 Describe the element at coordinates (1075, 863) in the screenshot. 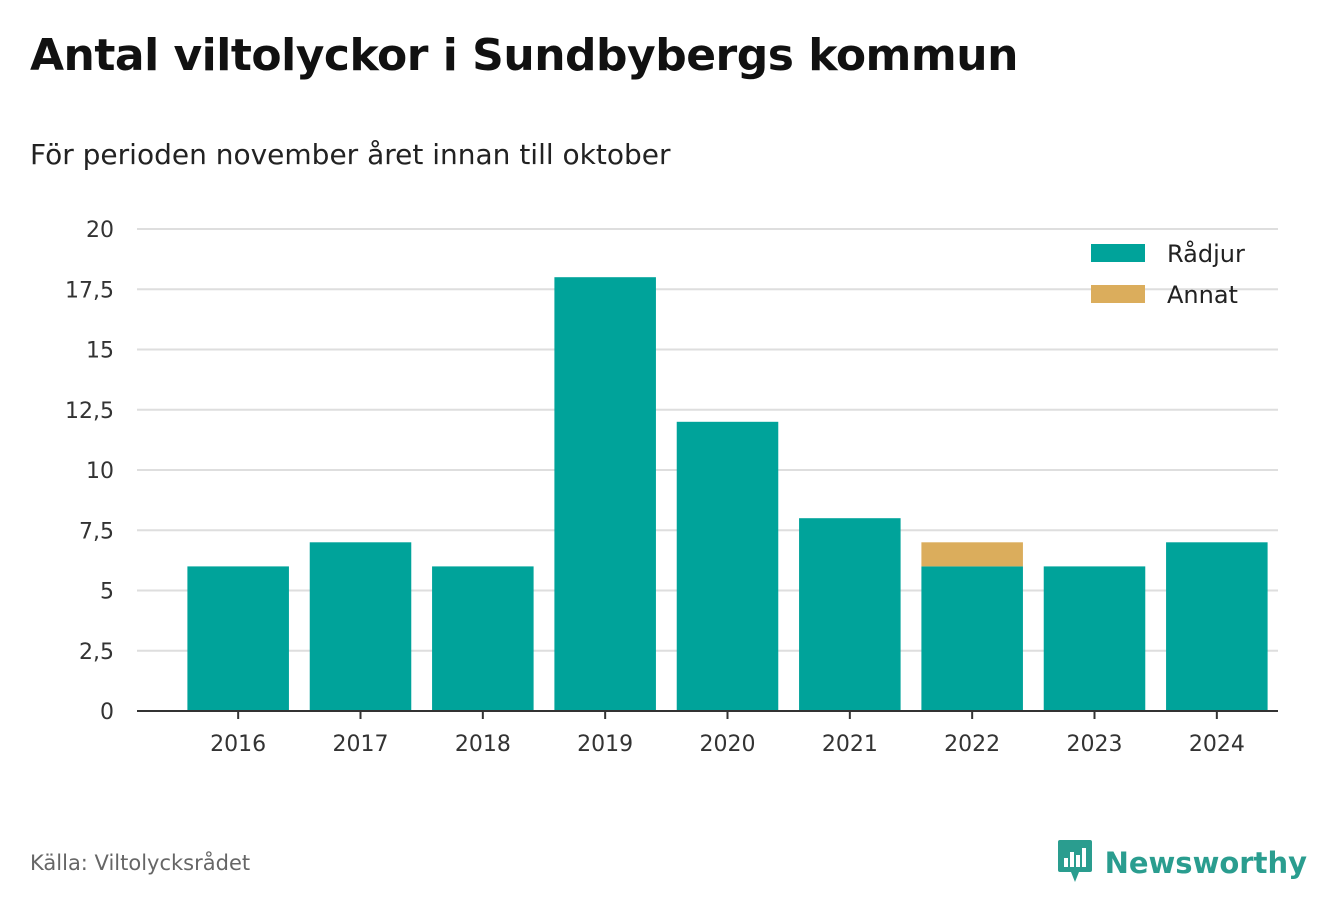

I see `newsworthy-logo-icon` at that location.